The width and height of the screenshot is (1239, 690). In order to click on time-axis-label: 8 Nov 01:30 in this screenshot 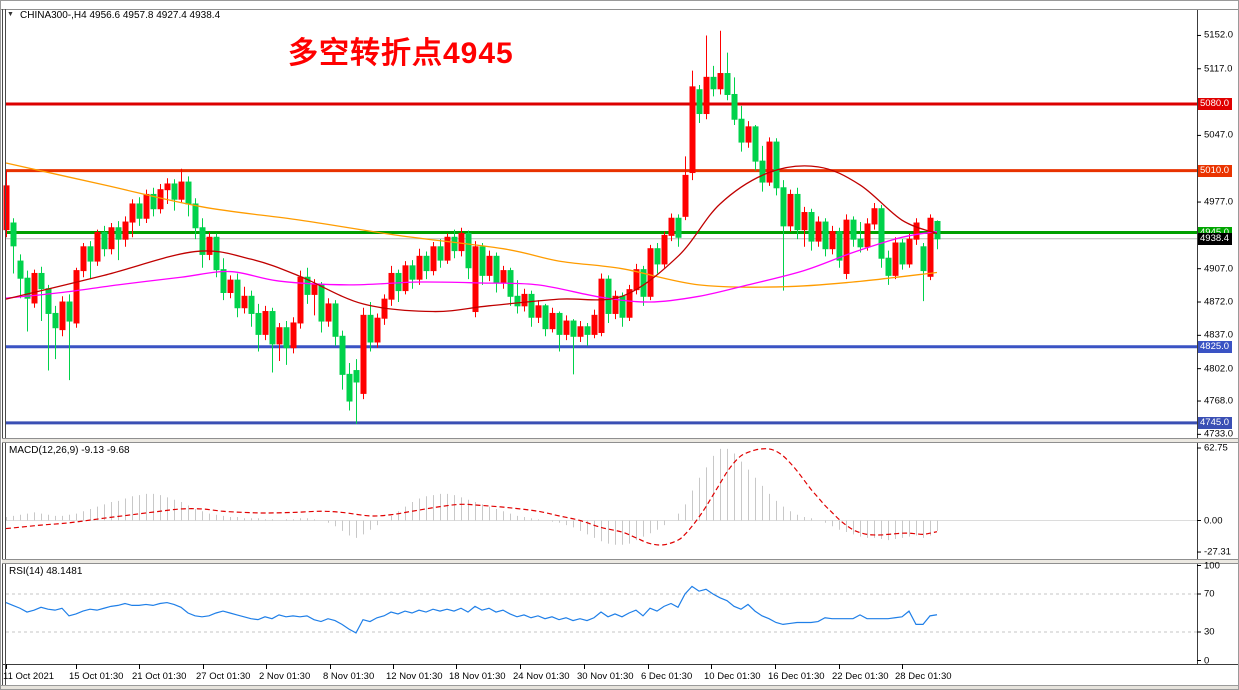, I will do `click(349, 676)`.